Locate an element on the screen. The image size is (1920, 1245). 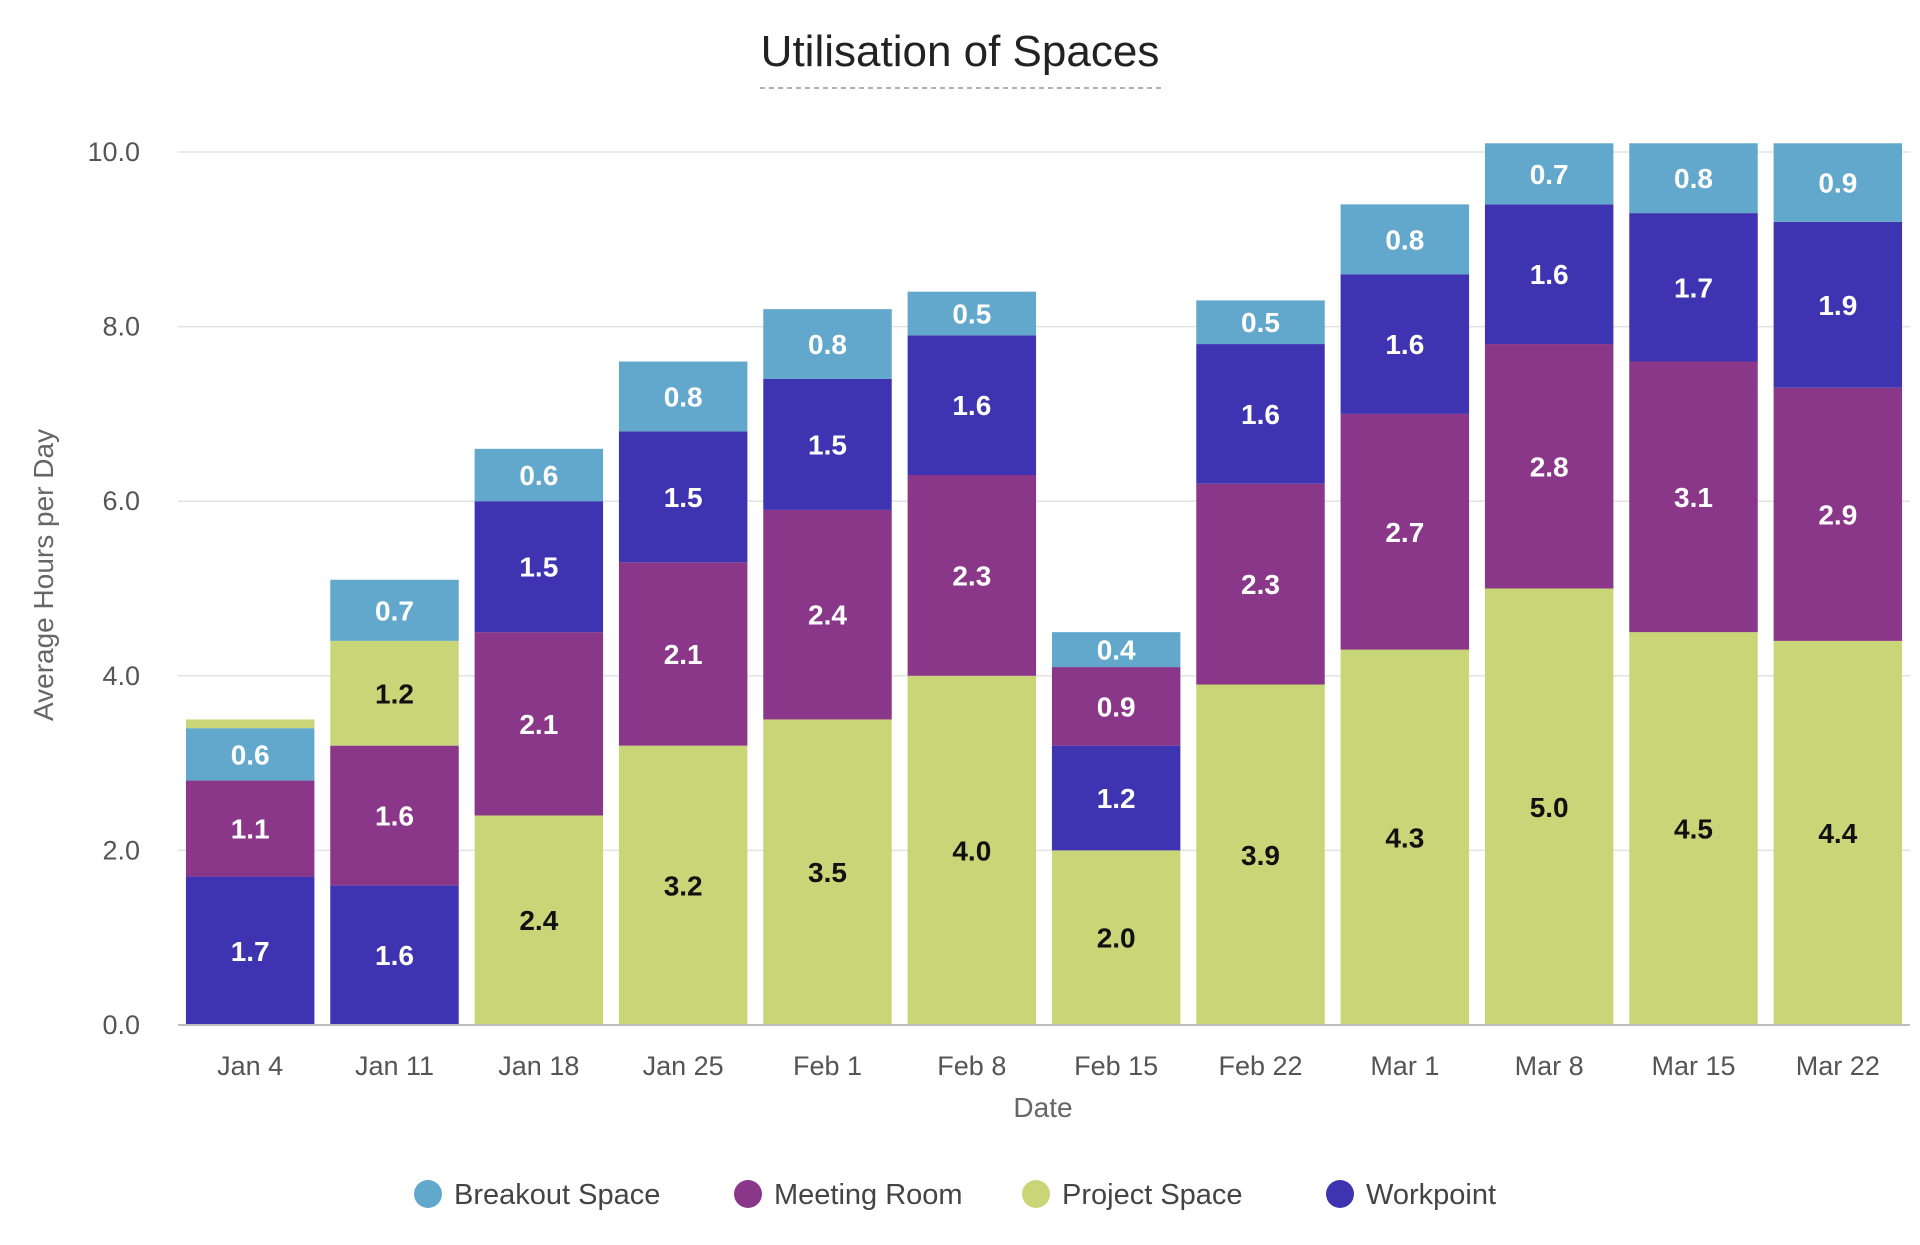
data-label: 0.6 is located at coordinates (538, 475).